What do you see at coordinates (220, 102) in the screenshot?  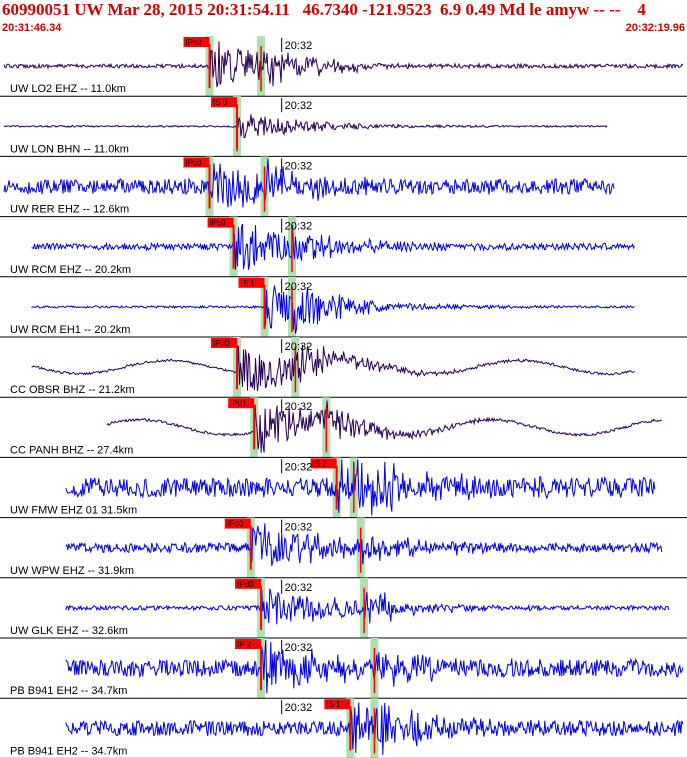 I see `pick-label: IS 0` at bounding box center [220, 102].